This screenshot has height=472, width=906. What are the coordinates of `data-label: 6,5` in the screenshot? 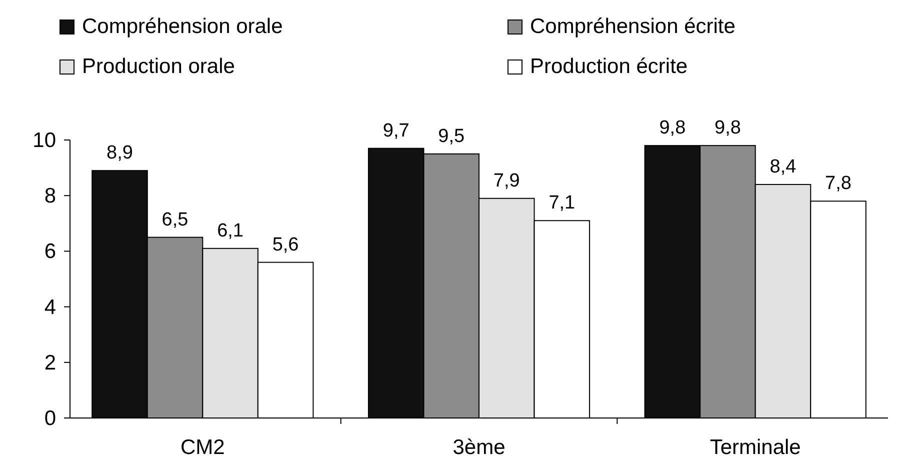 It's located at (175, 219).